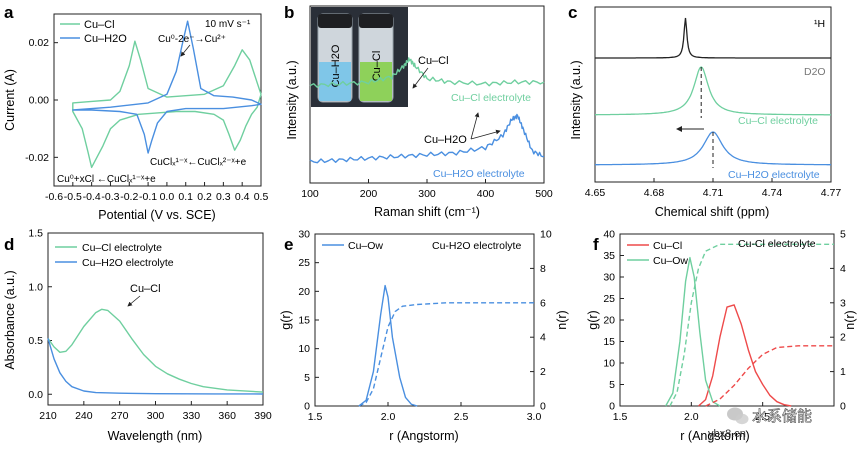 The width and height of the screenshot is (862, 453). I want to click on panel-f-ytick-label: 20, so click(609, 321).